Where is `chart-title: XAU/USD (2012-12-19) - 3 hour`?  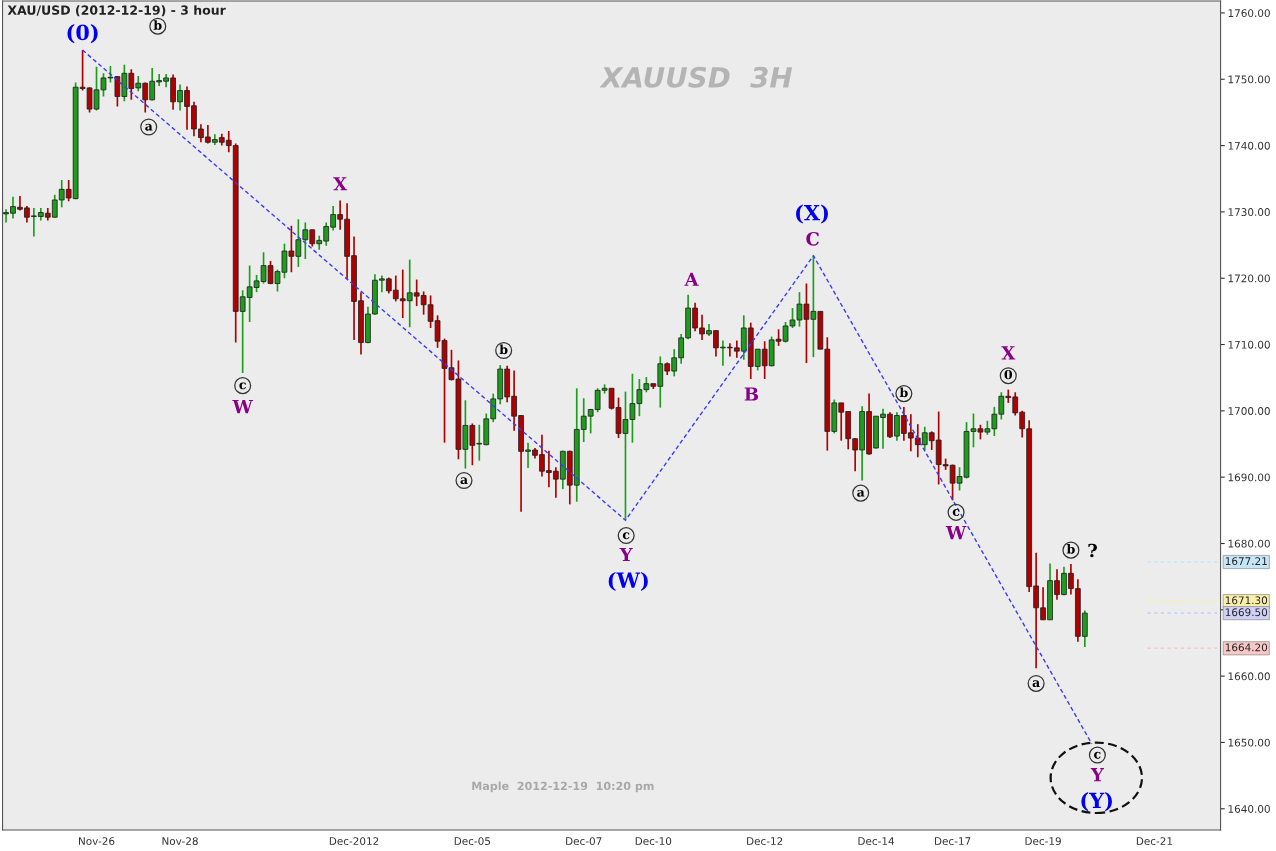 chart-title: XAU/USD (2012-12-19) - 3 hour is located at coordinates (116, 11).